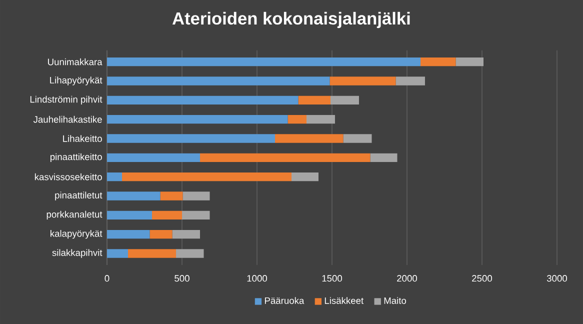 The height and width of the screenshot is (324, 583). What do you see at coordinates (77, 253) in the screenshot?
I see `y-tick-label: silakkapihvit` at bounding box center [77, 253].